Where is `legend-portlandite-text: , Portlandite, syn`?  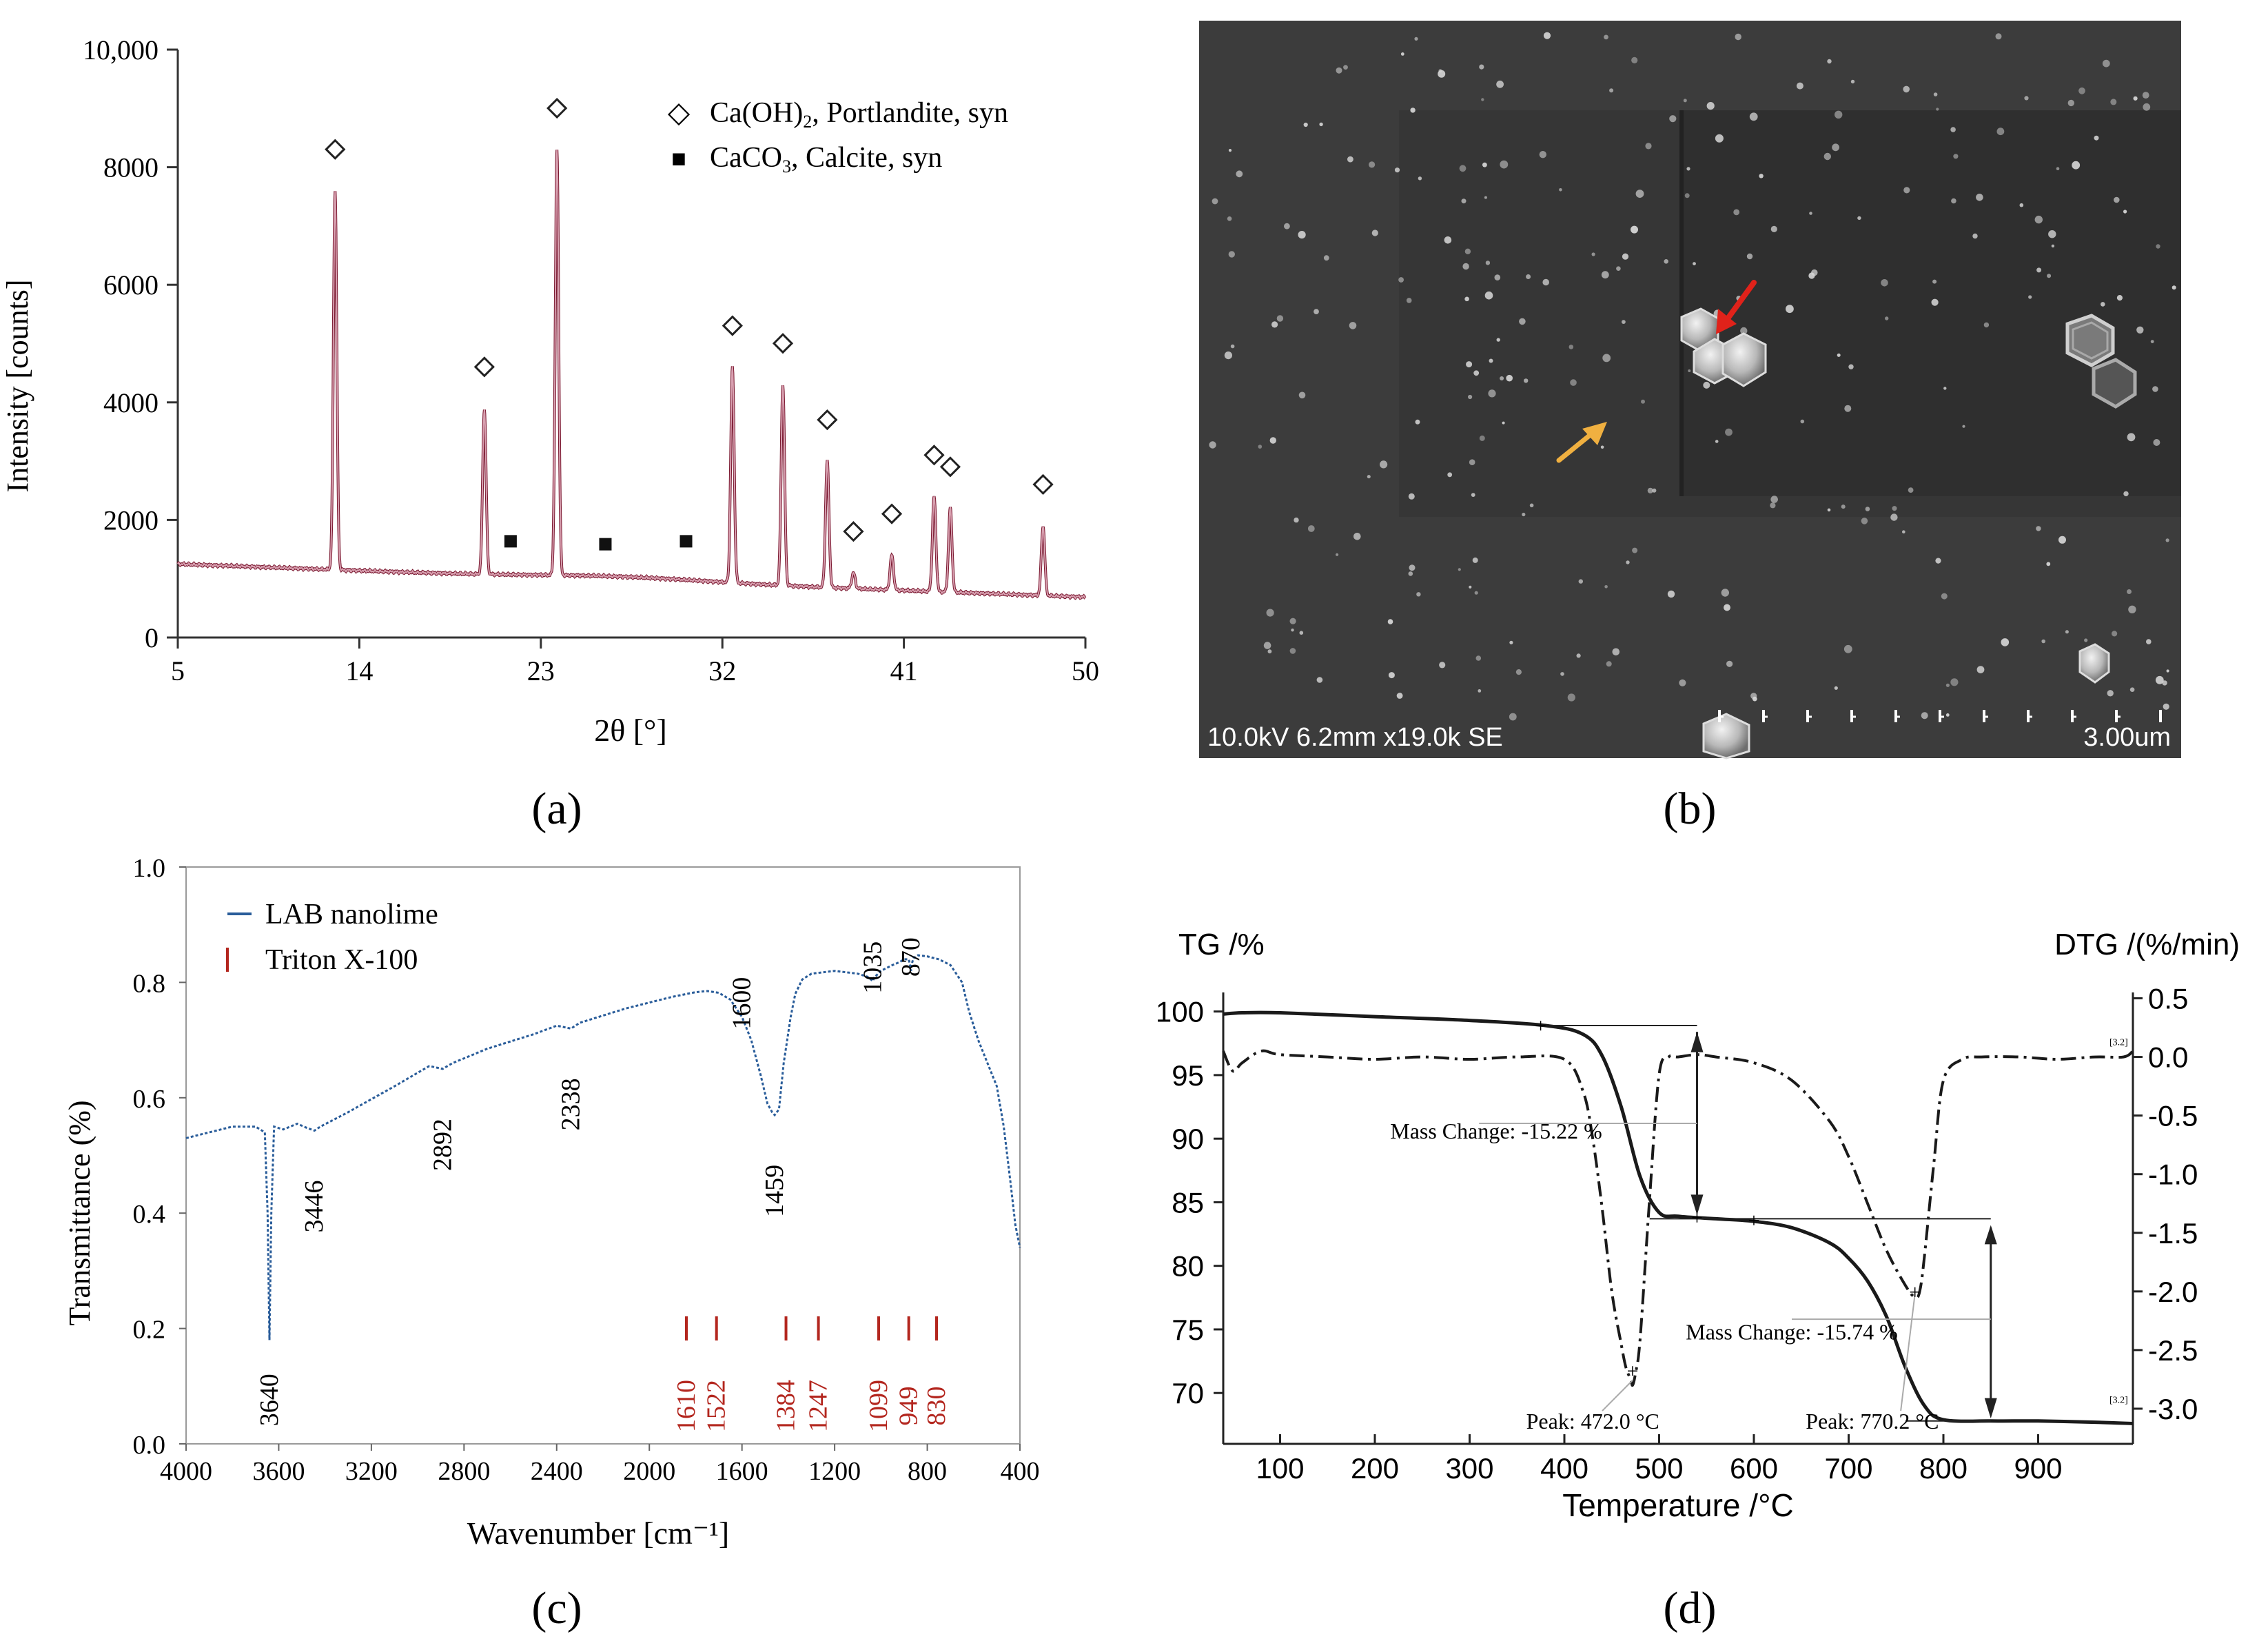 legend-portlandite-text: , Portlandite, syn is located at coordinates (910, 113).